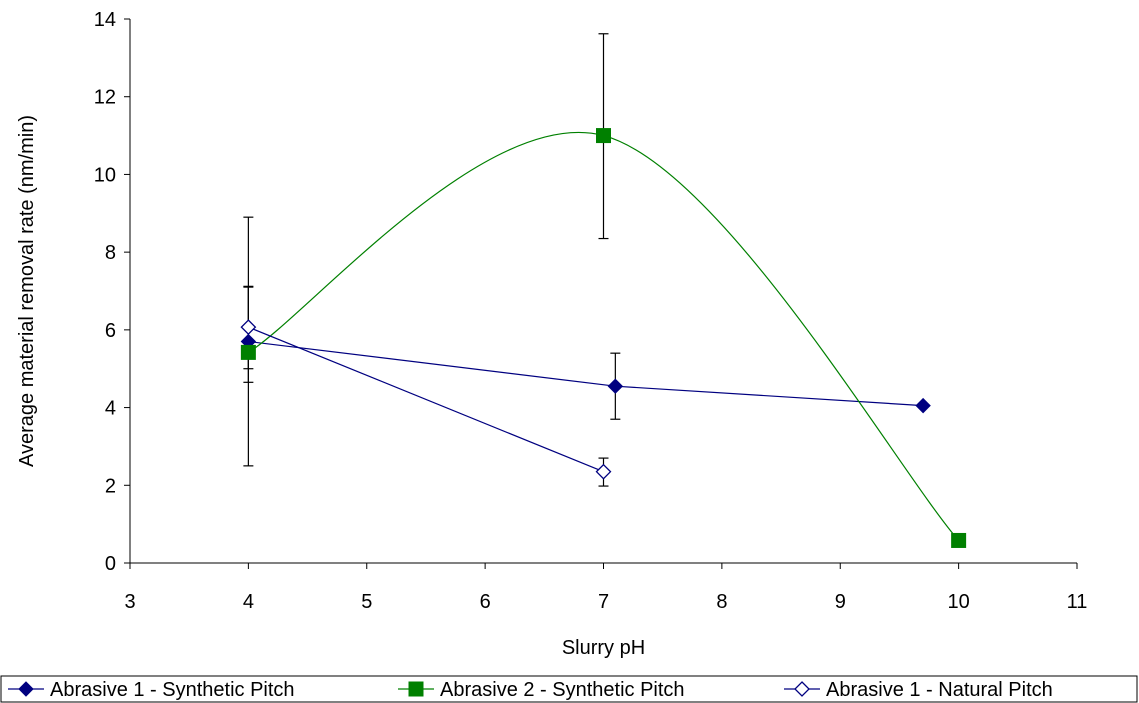  What do you see at coordinates (110, 564) in the screenshot?
I see `y-tick-label: 0` at bounding box center [110, 564].